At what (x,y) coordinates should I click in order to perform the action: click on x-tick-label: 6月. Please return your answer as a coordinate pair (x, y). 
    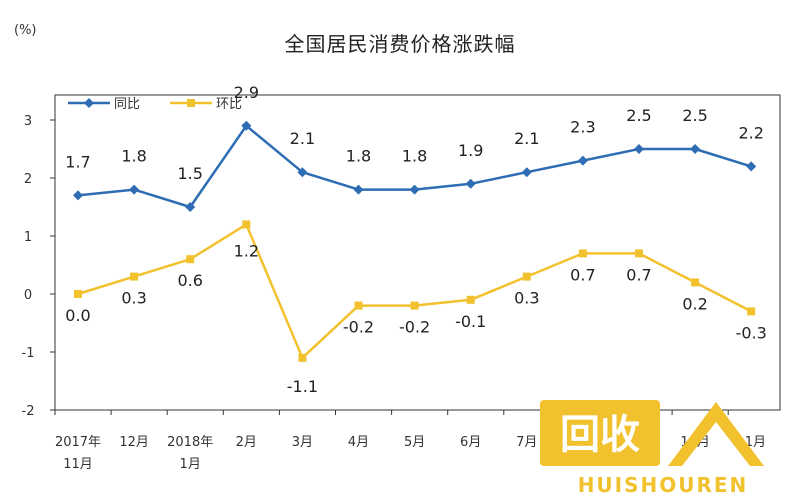
    Looking at the image, I should click on (470, 442).